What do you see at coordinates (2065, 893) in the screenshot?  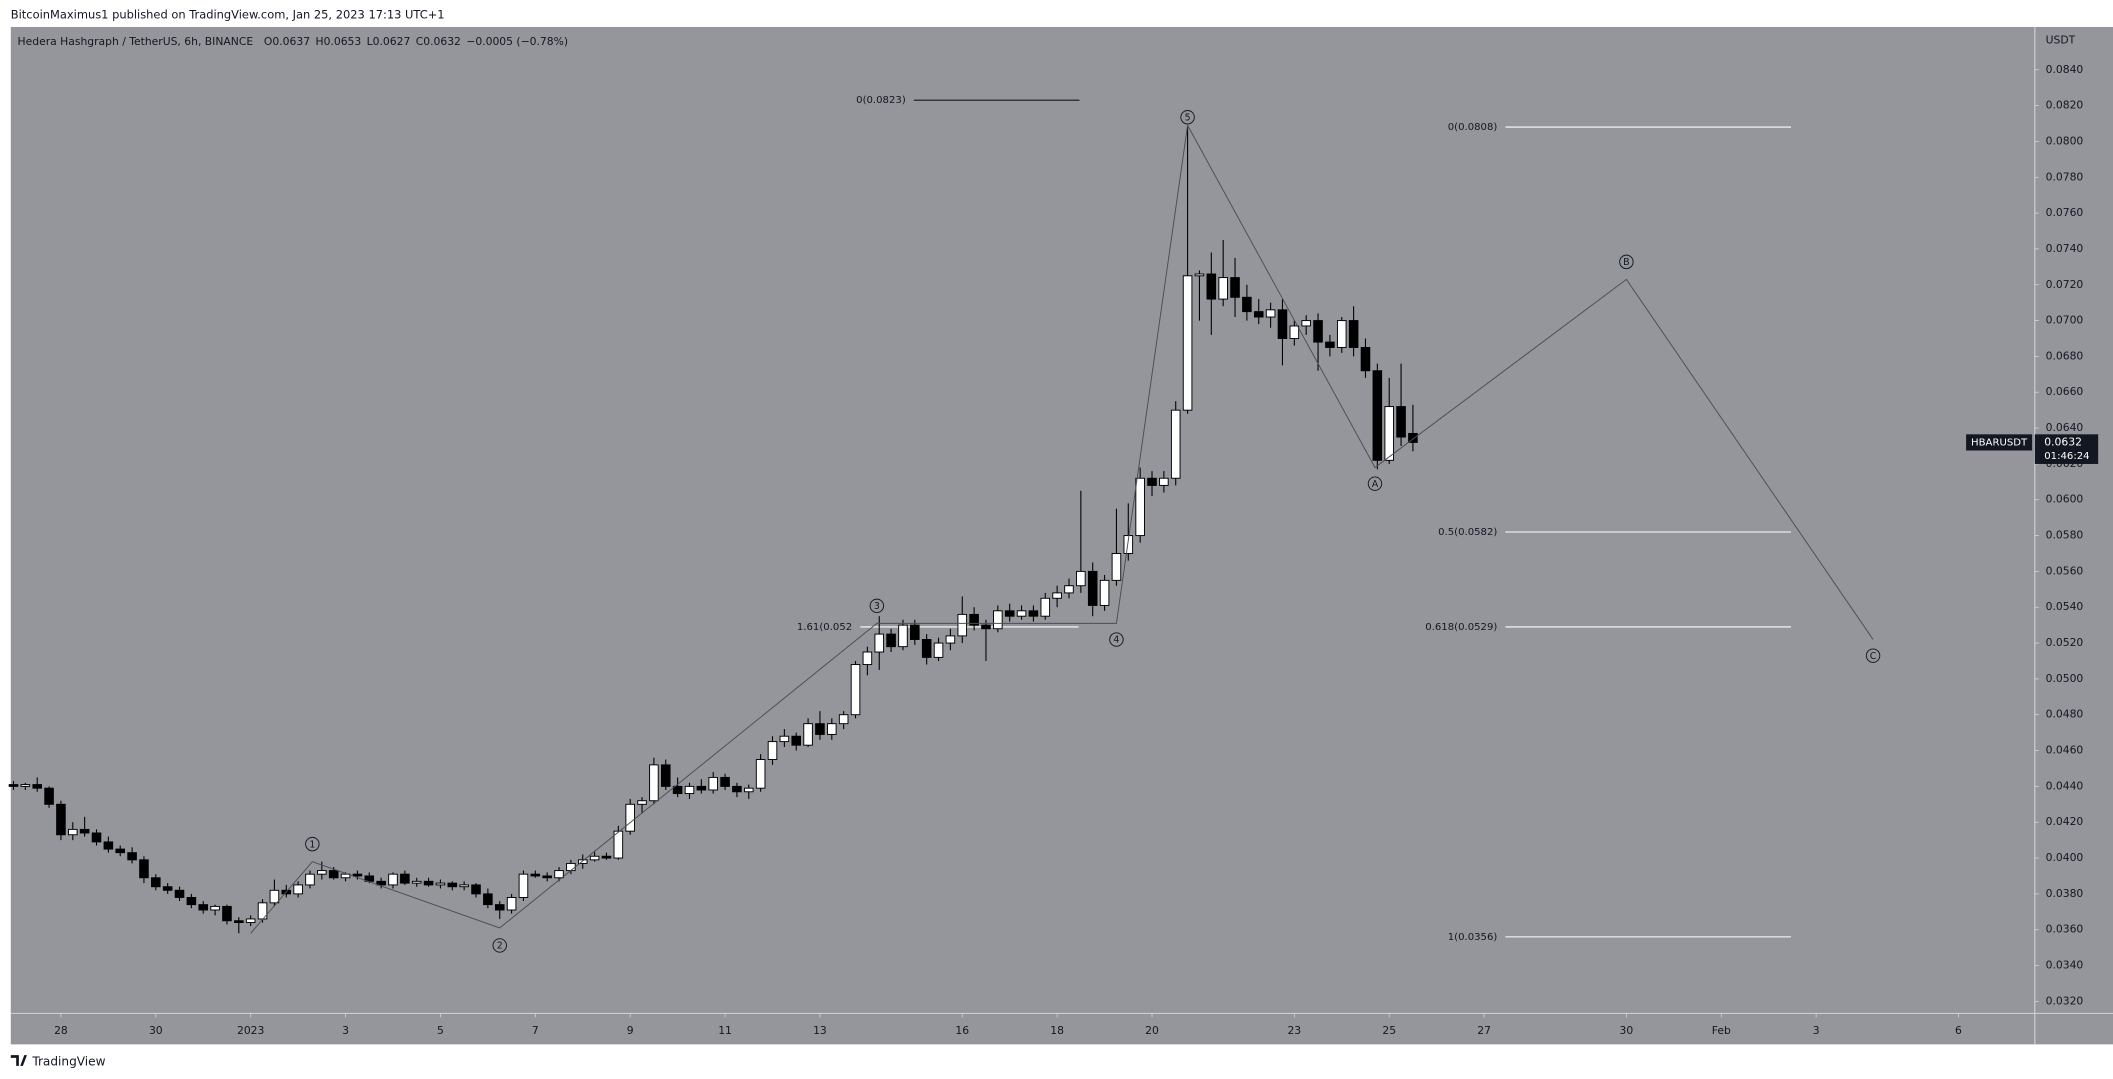 I see `y-tick-label: 0.0380` at bounding box center [2065, 893].